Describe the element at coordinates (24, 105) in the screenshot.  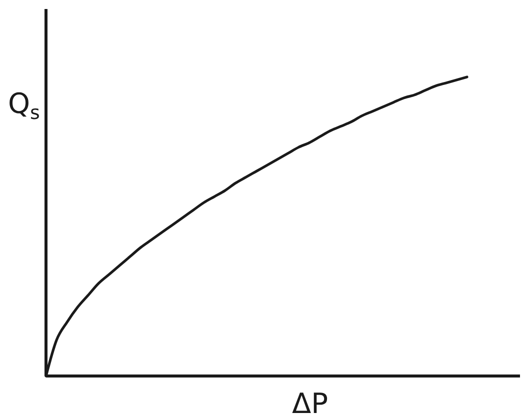
I see `y-axis-title: Q$_{s}$` at that location.